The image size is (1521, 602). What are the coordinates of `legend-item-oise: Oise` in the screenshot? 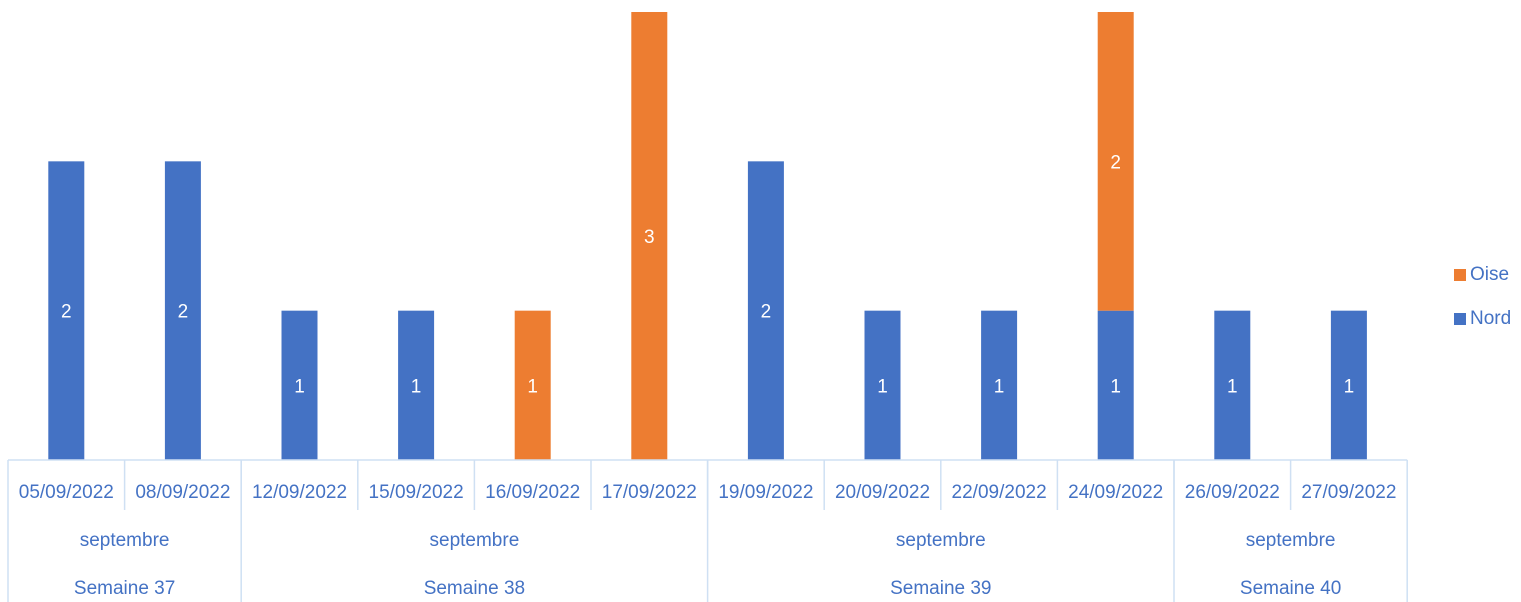 It's located at (1482, 275).